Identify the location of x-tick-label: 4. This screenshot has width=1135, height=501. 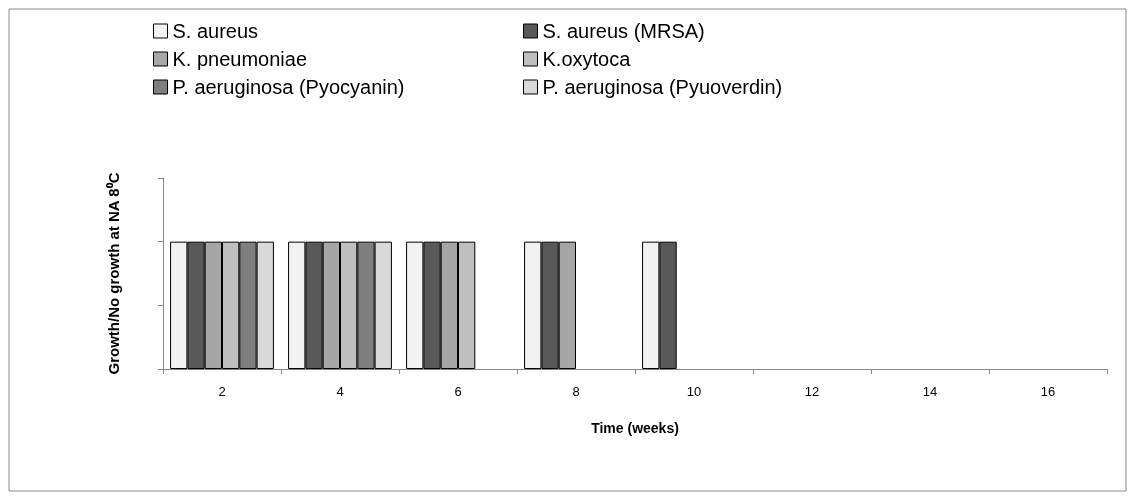
(340, 391).